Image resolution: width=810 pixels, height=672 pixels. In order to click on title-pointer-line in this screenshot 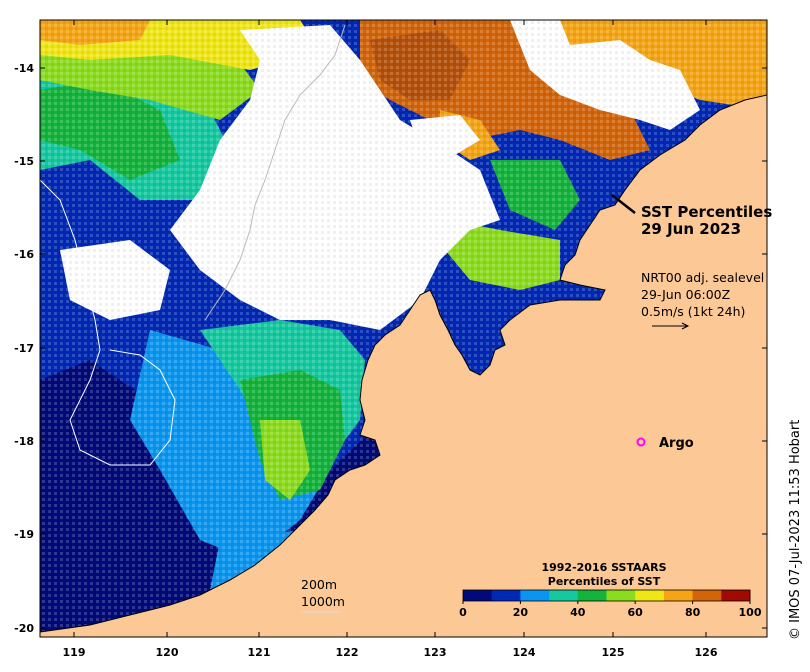, I will do `click(623, 204)`.